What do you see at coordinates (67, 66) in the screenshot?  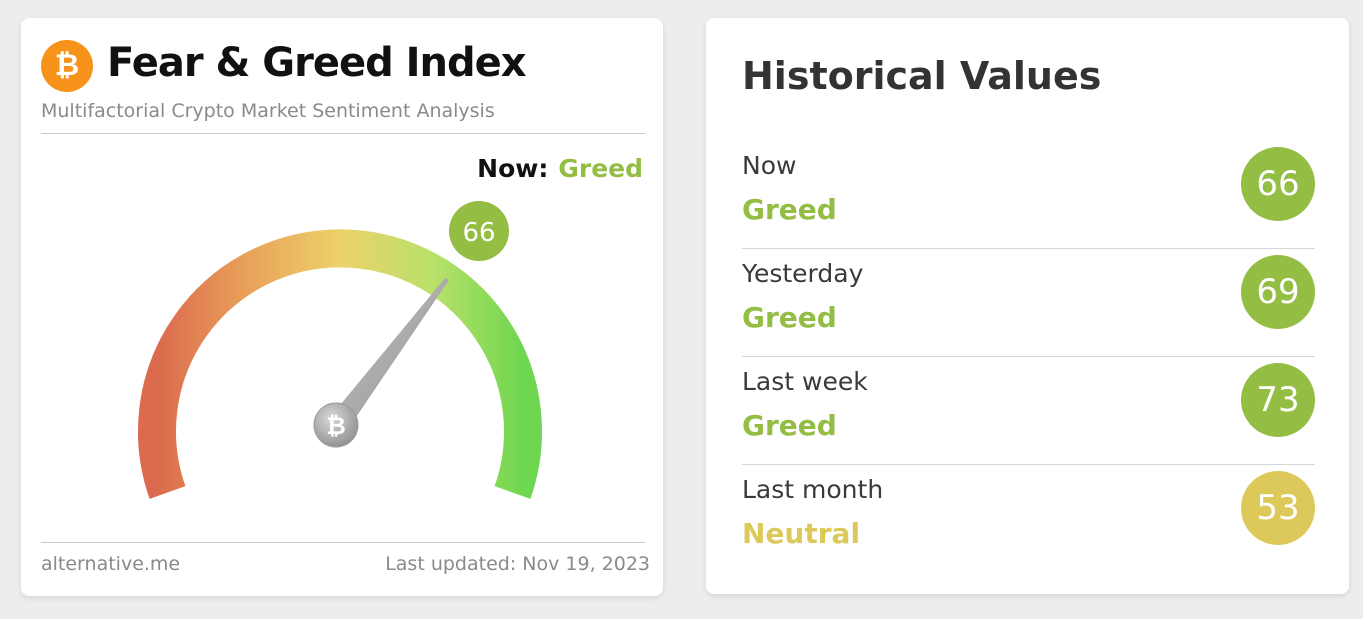 I see `bitcoin-logo-icon: ₿` at bounding box center [67, 66].